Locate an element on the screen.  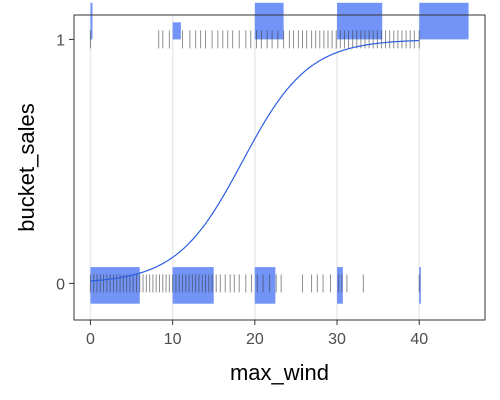
x-tick-label: 30 is located at coordinates (337, 339).